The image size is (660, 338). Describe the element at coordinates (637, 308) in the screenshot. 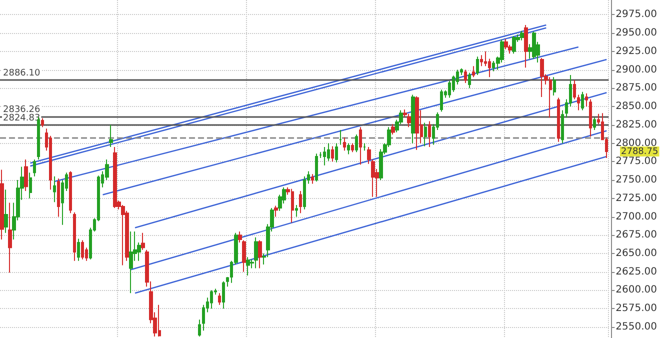

I see `y-tick-label: 2575.00` at that location.